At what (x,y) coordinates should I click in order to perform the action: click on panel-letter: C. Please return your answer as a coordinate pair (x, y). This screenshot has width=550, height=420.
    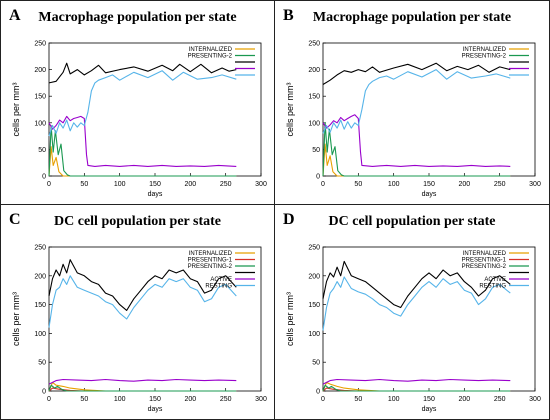
    Looking at the image, I should click on (15, 219).